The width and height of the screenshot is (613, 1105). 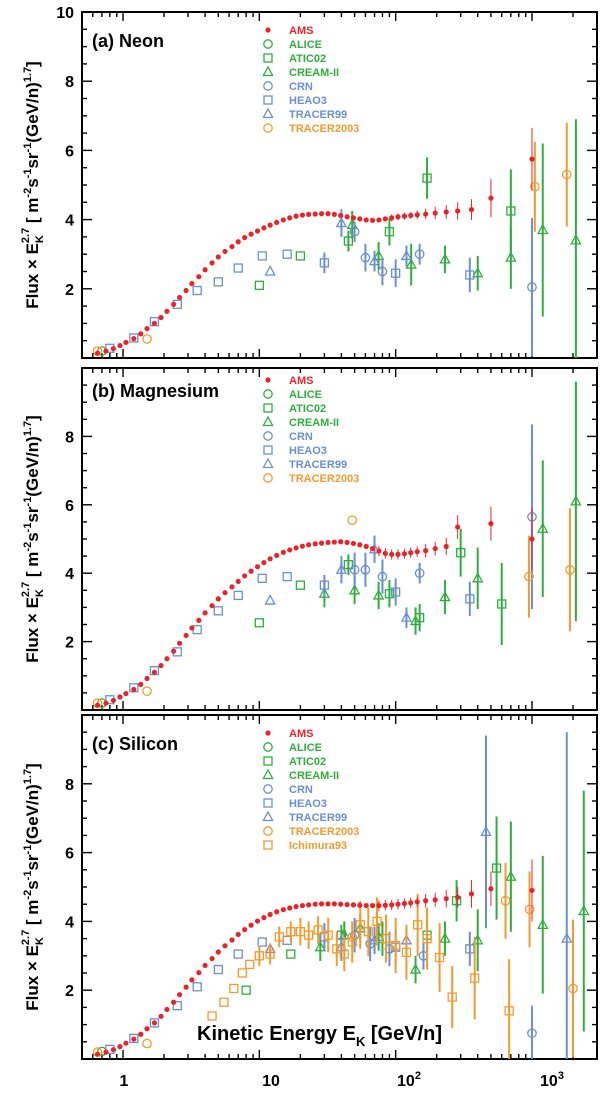 I want to click on legend-label: CRN, so click(x=301, y=437).